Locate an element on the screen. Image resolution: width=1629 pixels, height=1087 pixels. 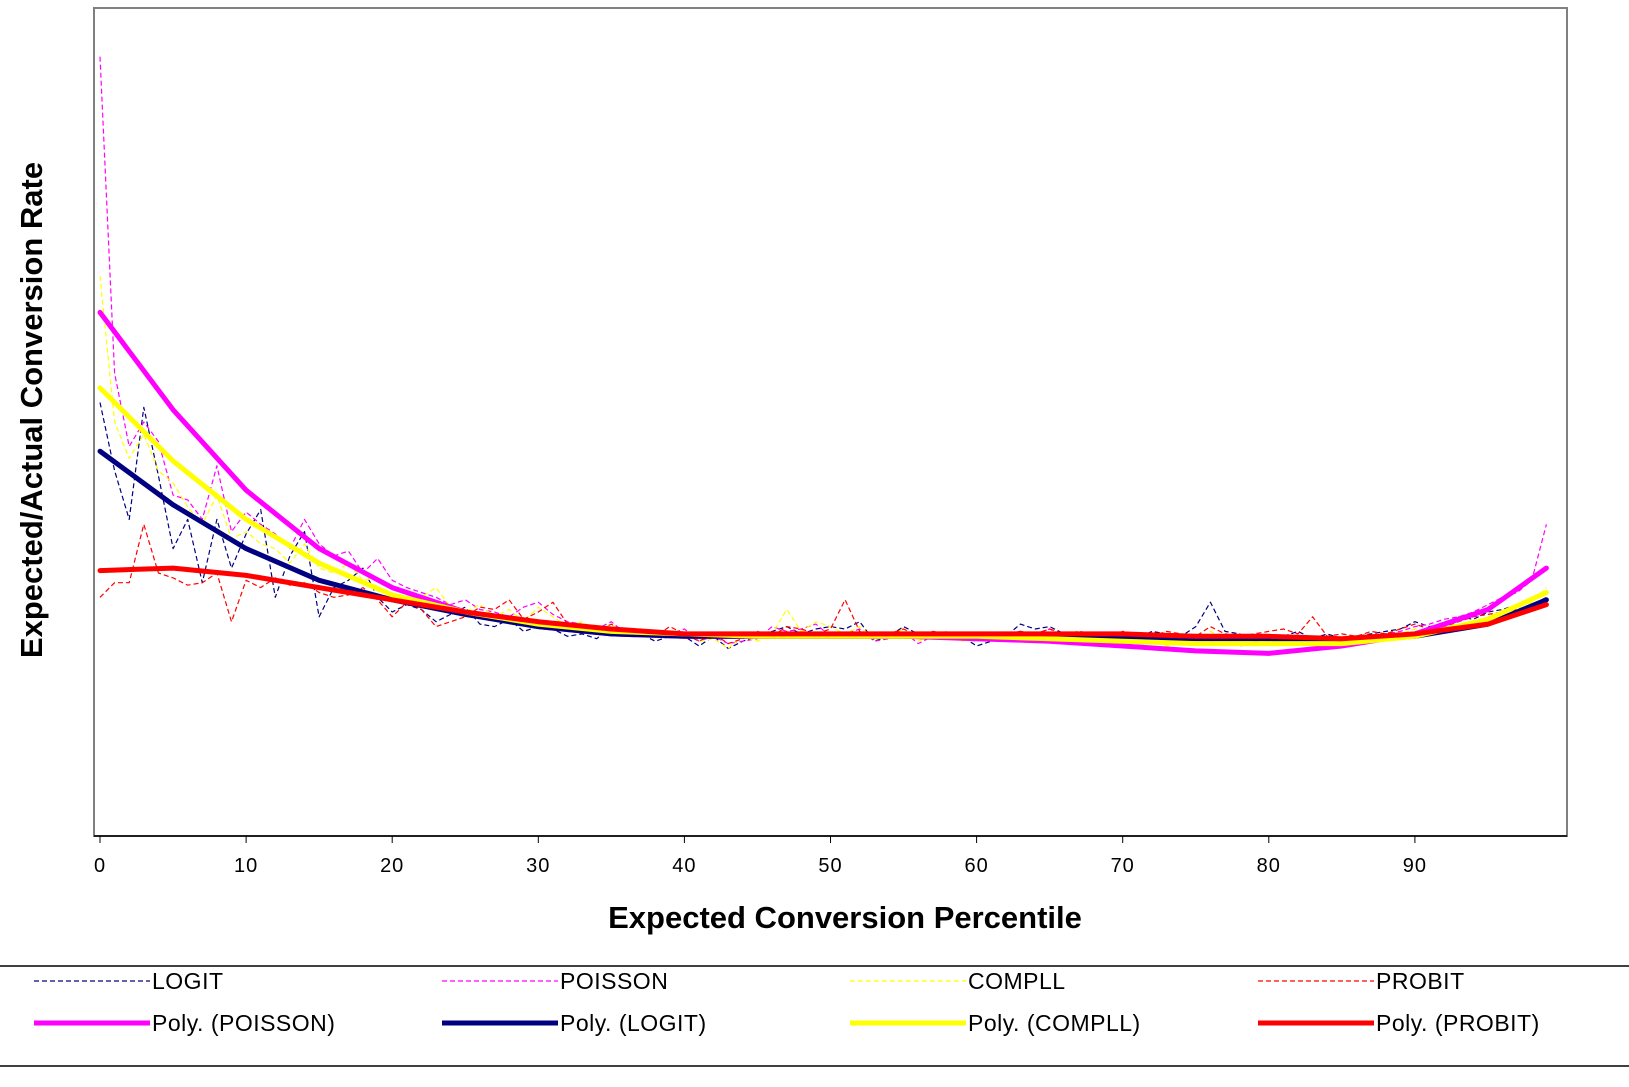
x-tick-label: 90 is located at coordinates (1415, 866).